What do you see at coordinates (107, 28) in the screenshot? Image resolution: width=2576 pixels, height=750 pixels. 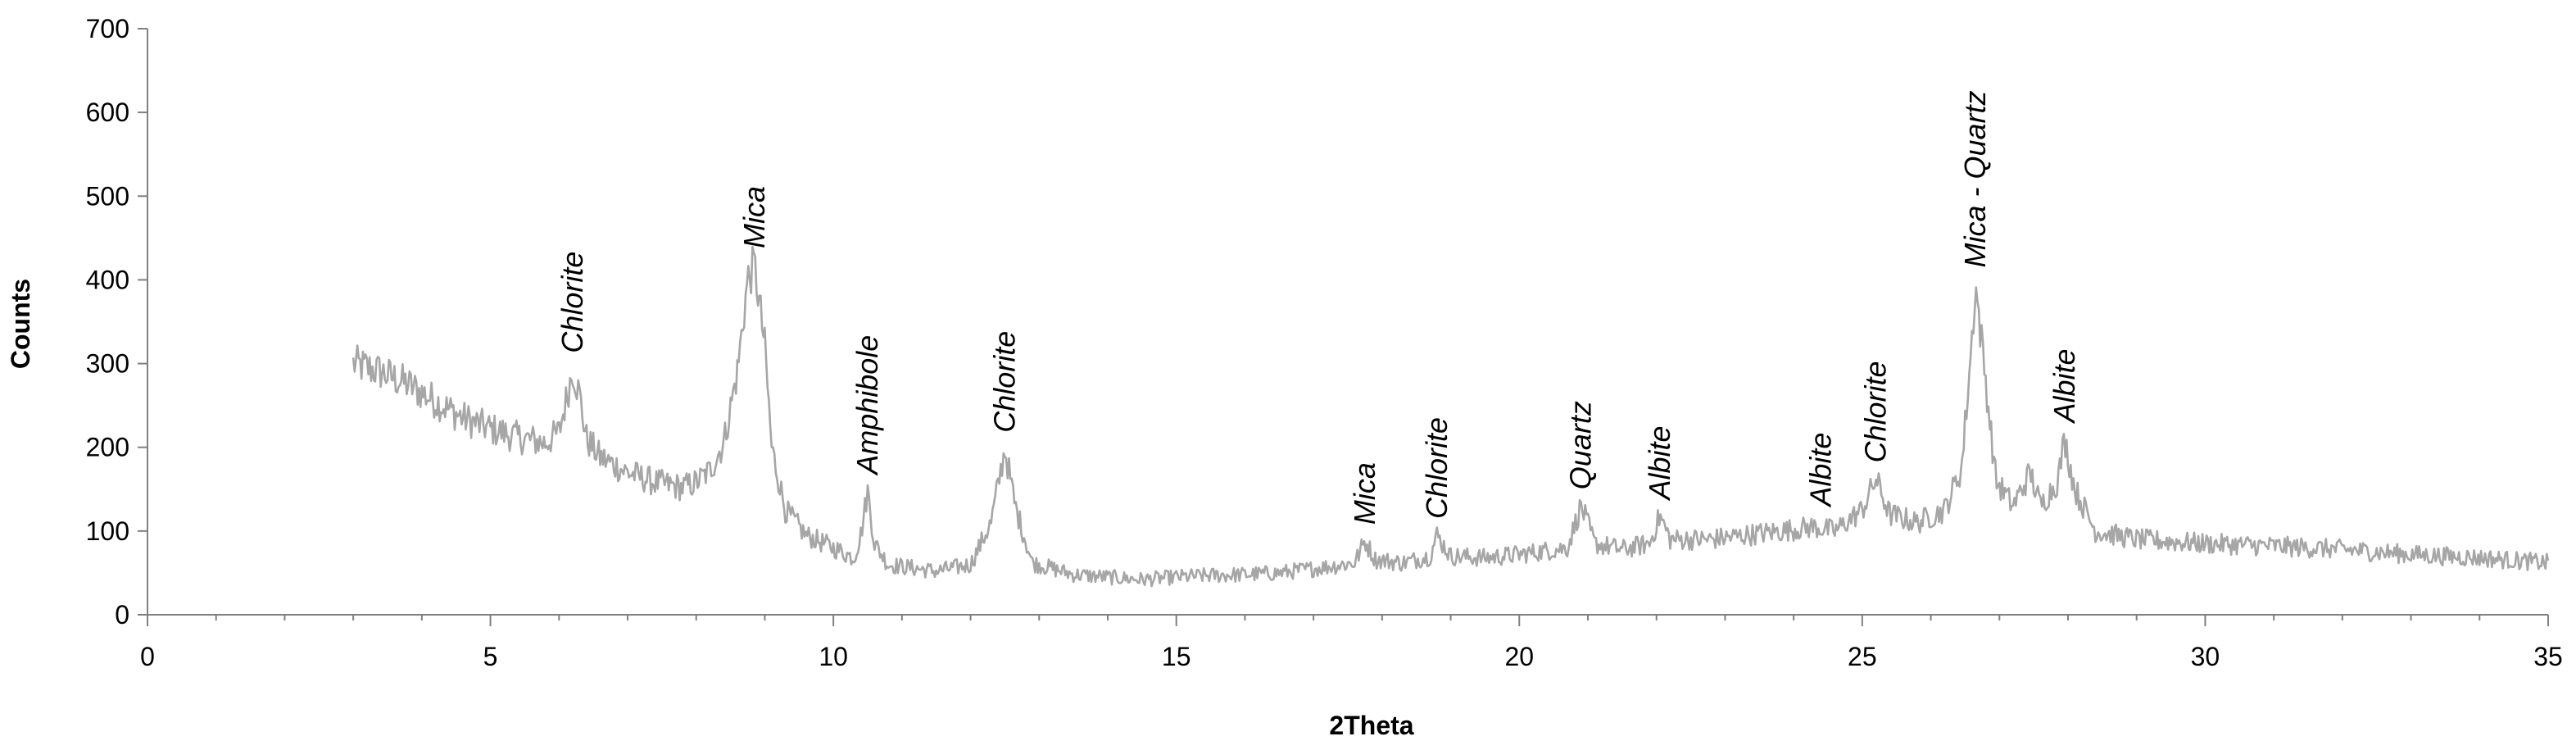 I see `y-tick-label: 700` at bounding box center [107, 28].